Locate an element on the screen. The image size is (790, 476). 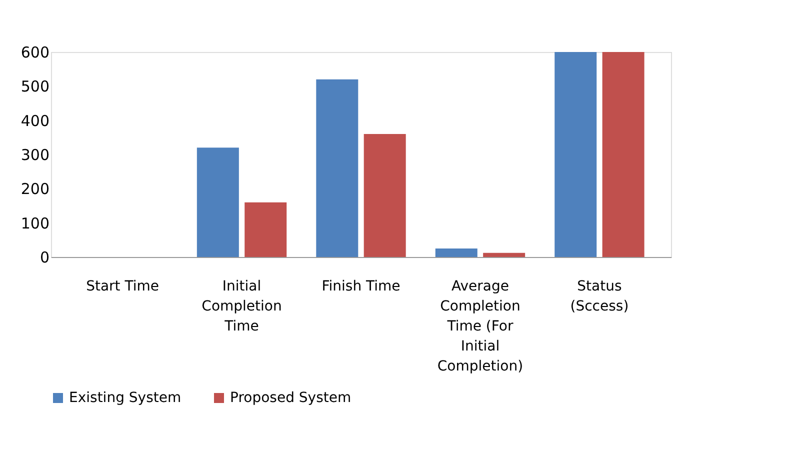
x-tick-label: Average Completion Time (For Initial Completion) is located at coordinates (480, 326).